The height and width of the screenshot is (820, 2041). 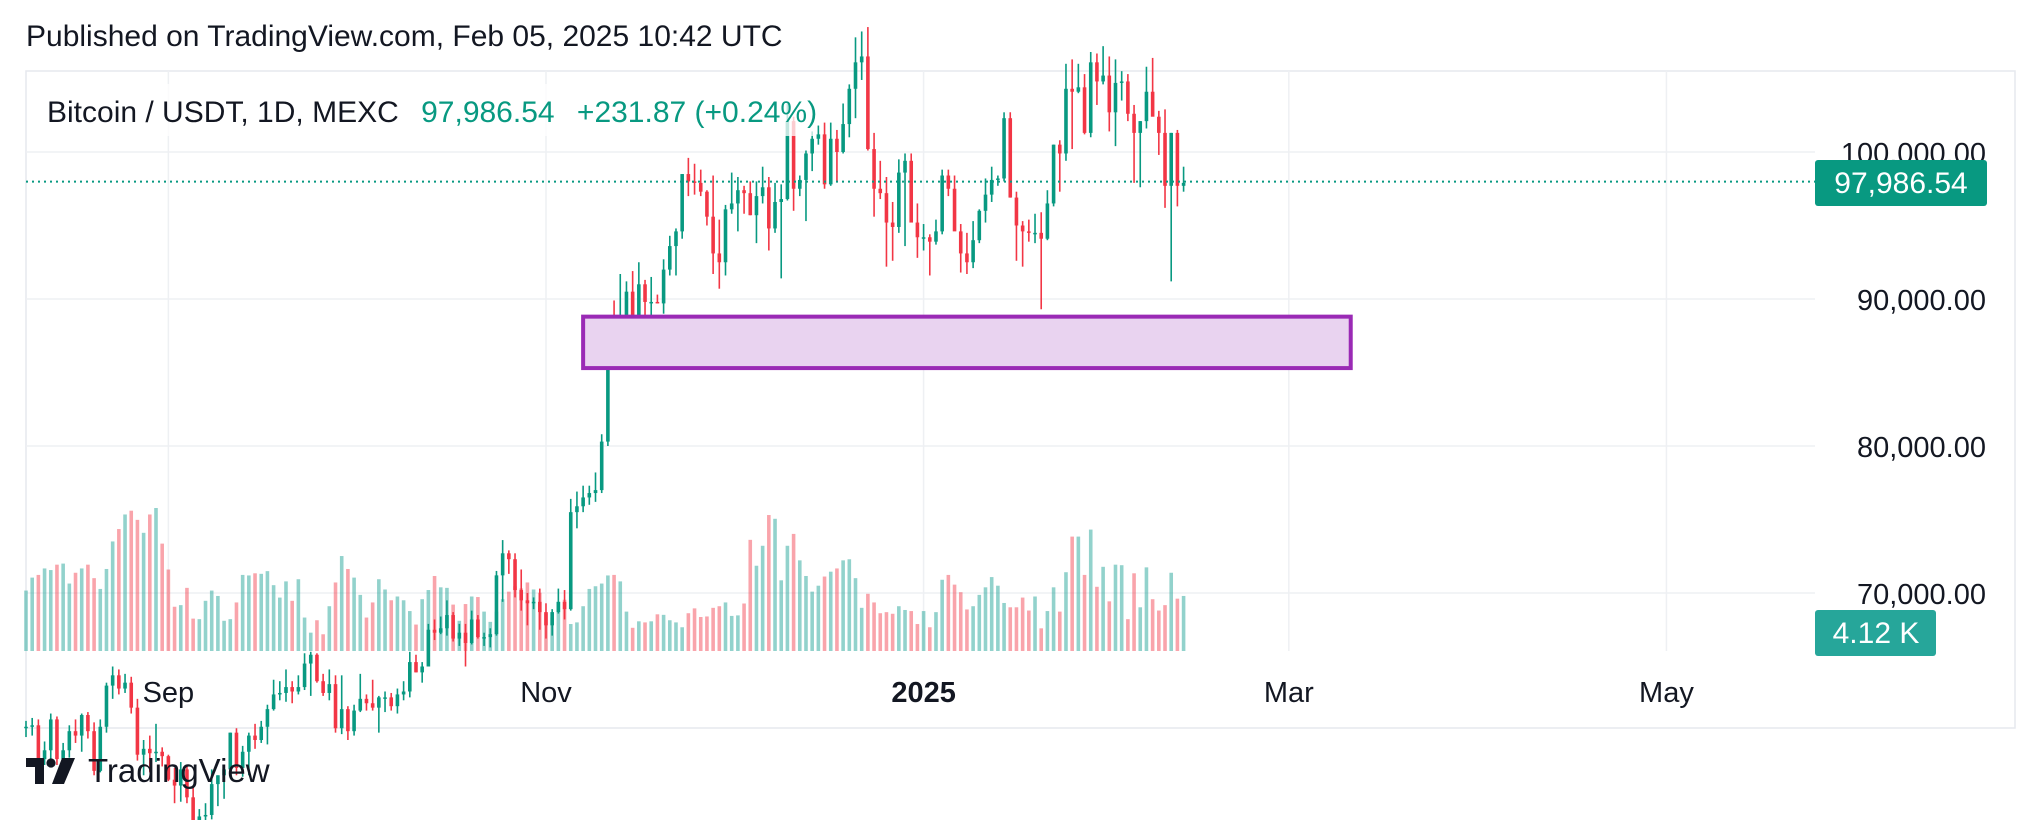 What do you see at coordinates (148, 771) in the screenshot?
I see `tradingview-brand: TradingView` at bounding box center [148, 771].